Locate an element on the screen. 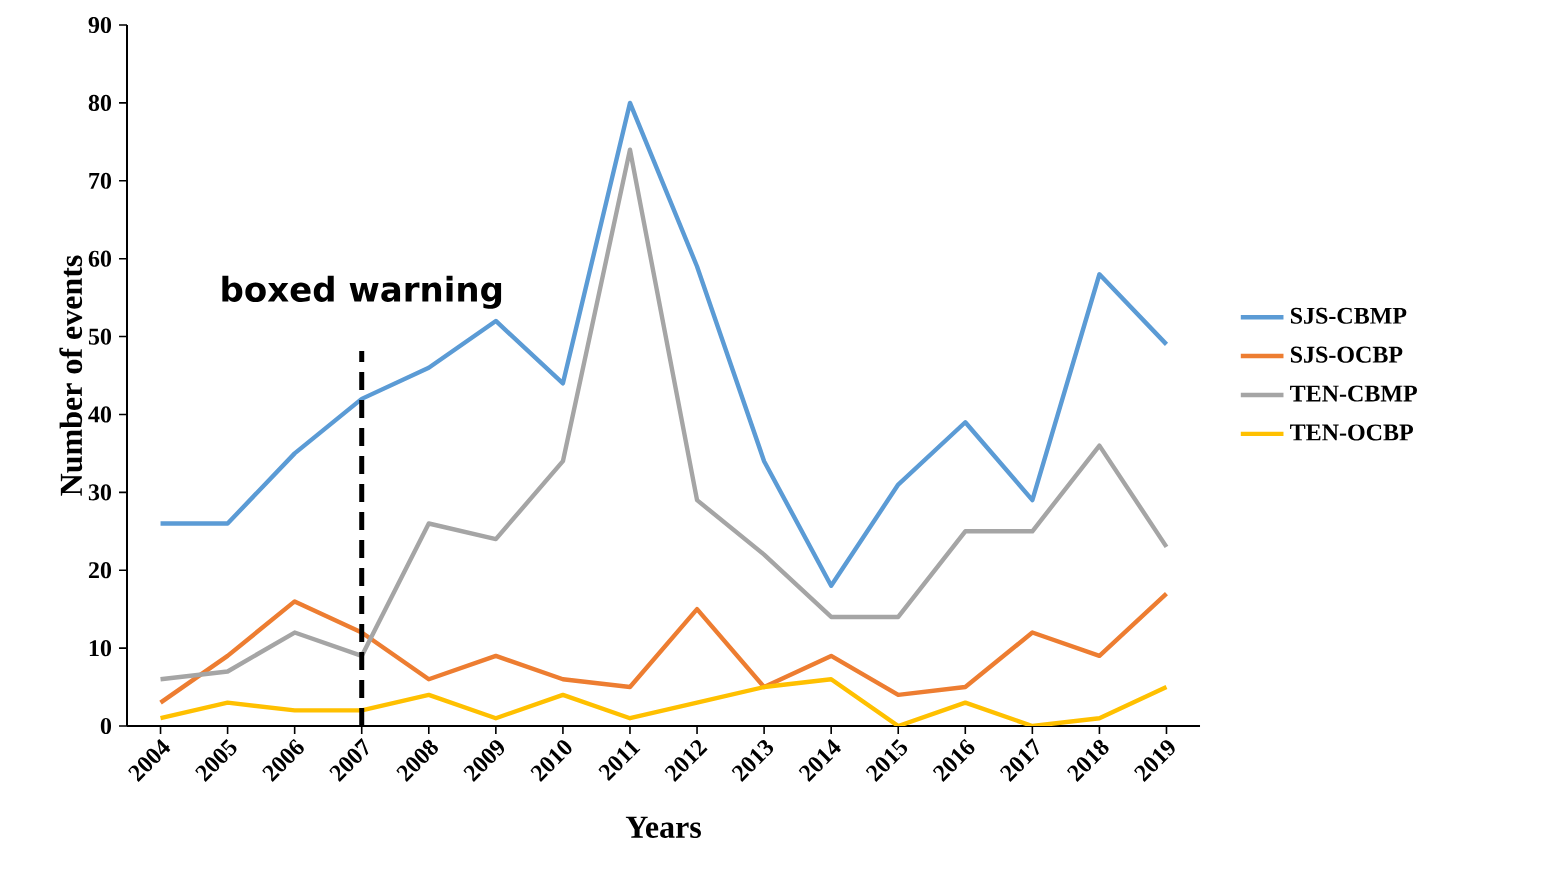 The image size is (1546, 874). legend-label: TEN-OCBP is located at coordinates (1352, 432).